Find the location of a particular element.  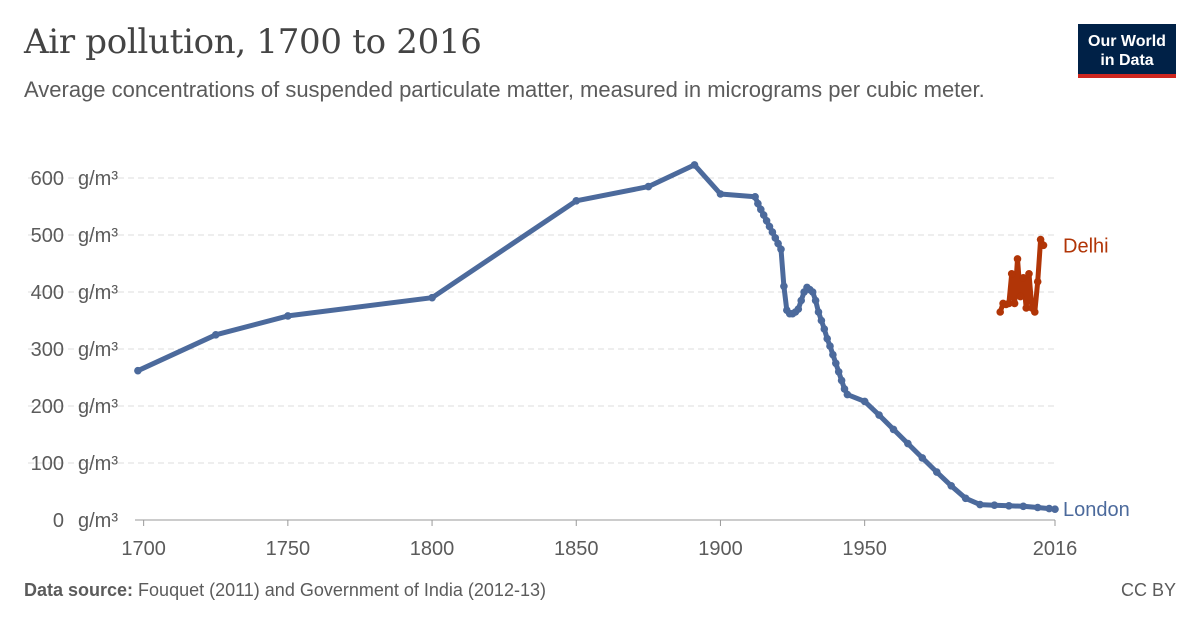

data-point-london-1927 is located at coordinates (798, 309).